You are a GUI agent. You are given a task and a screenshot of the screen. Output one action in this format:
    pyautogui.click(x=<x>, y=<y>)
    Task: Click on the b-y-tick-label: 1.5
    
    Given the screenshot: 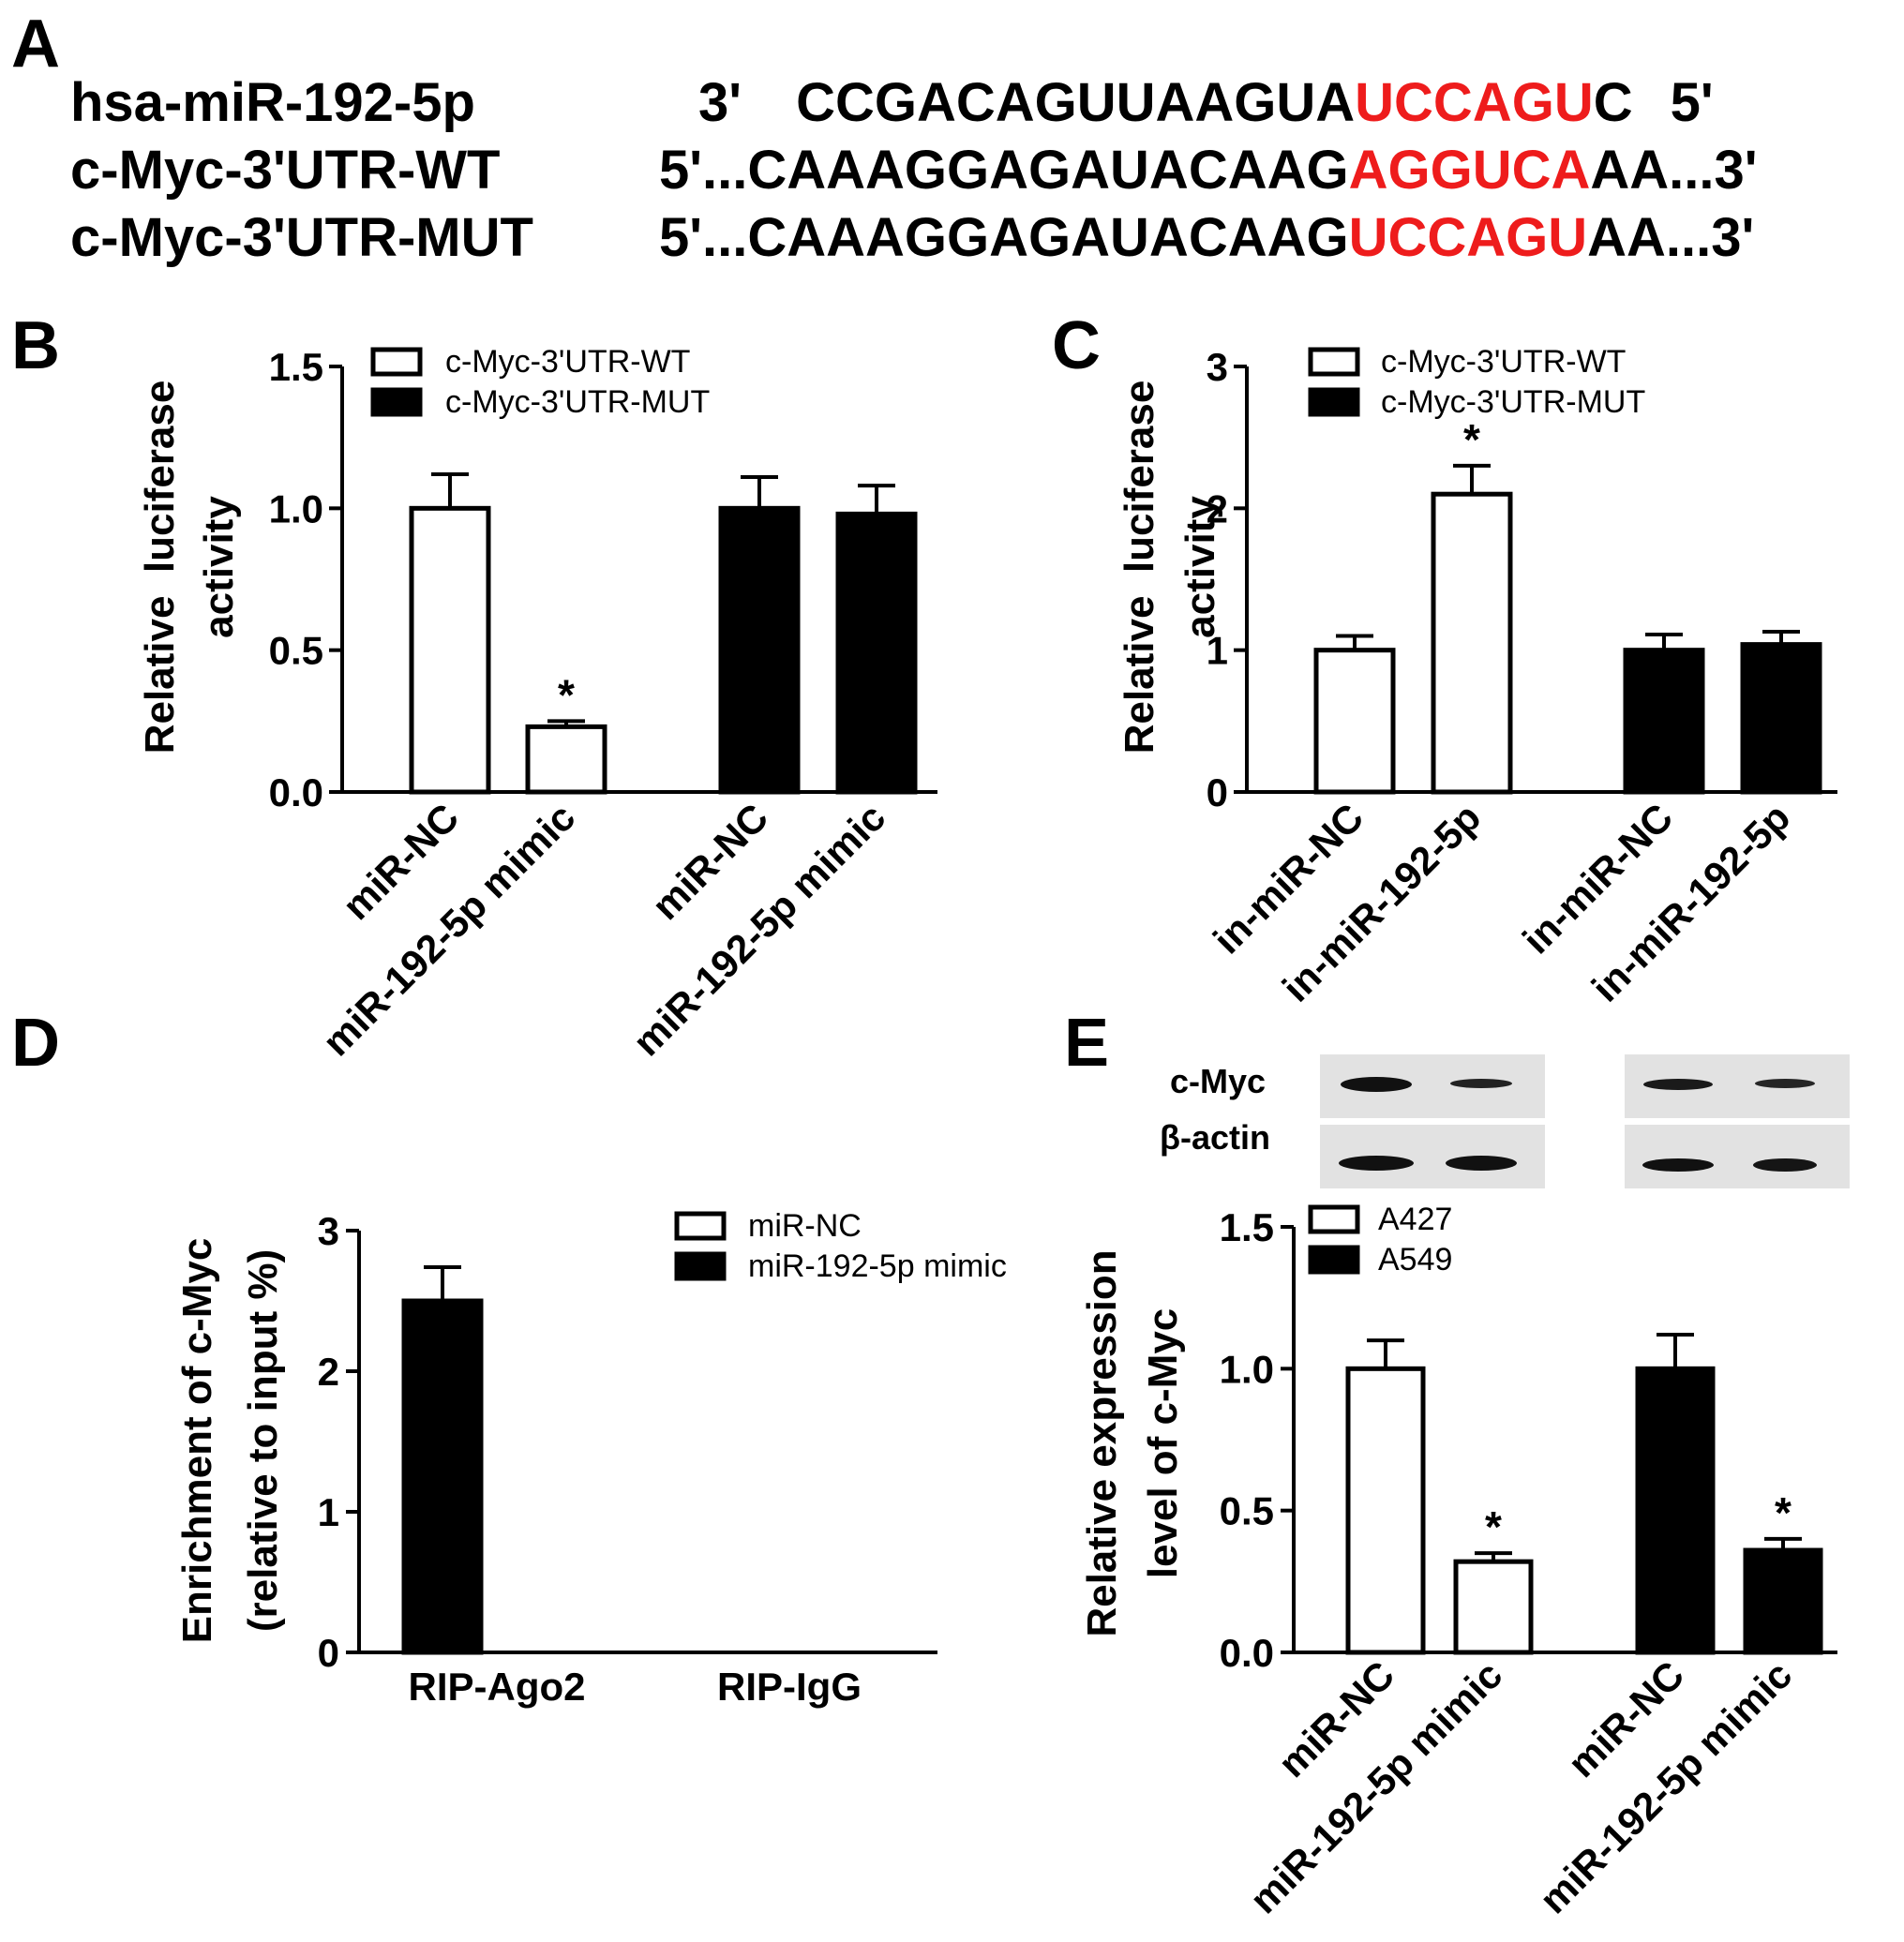 What is the action you would take?
    pyautogui.click(x=296, y=367)
    